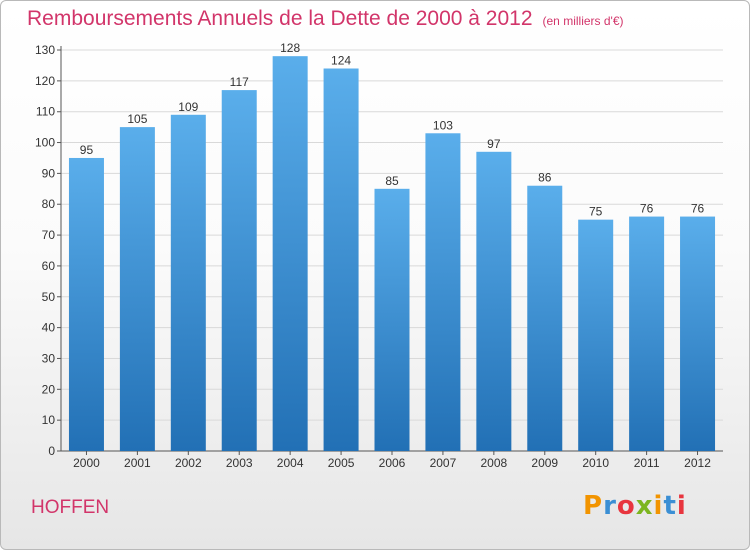  I want to click on data-label-2006: 85, so click(392, 181).